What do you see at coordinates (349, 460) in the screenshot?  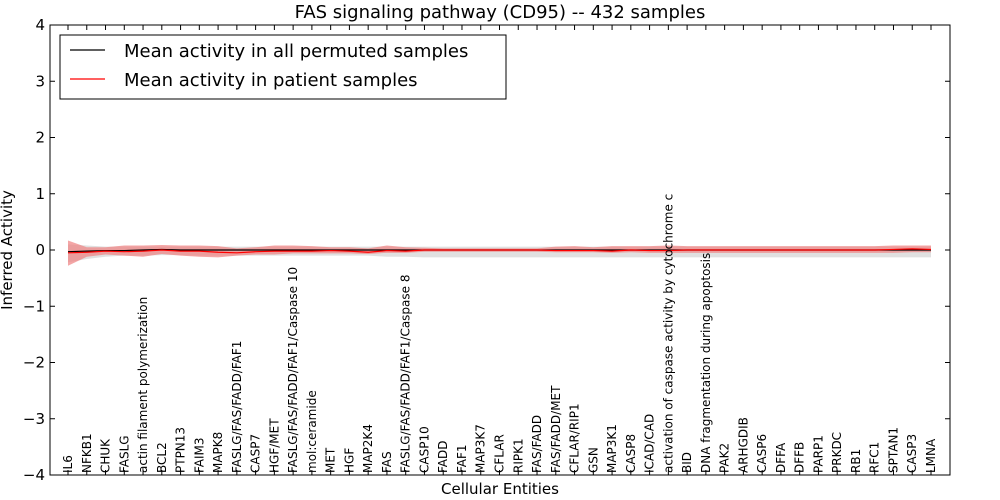 I see `x-category-label: HGF` at bounding box center [349, 460].